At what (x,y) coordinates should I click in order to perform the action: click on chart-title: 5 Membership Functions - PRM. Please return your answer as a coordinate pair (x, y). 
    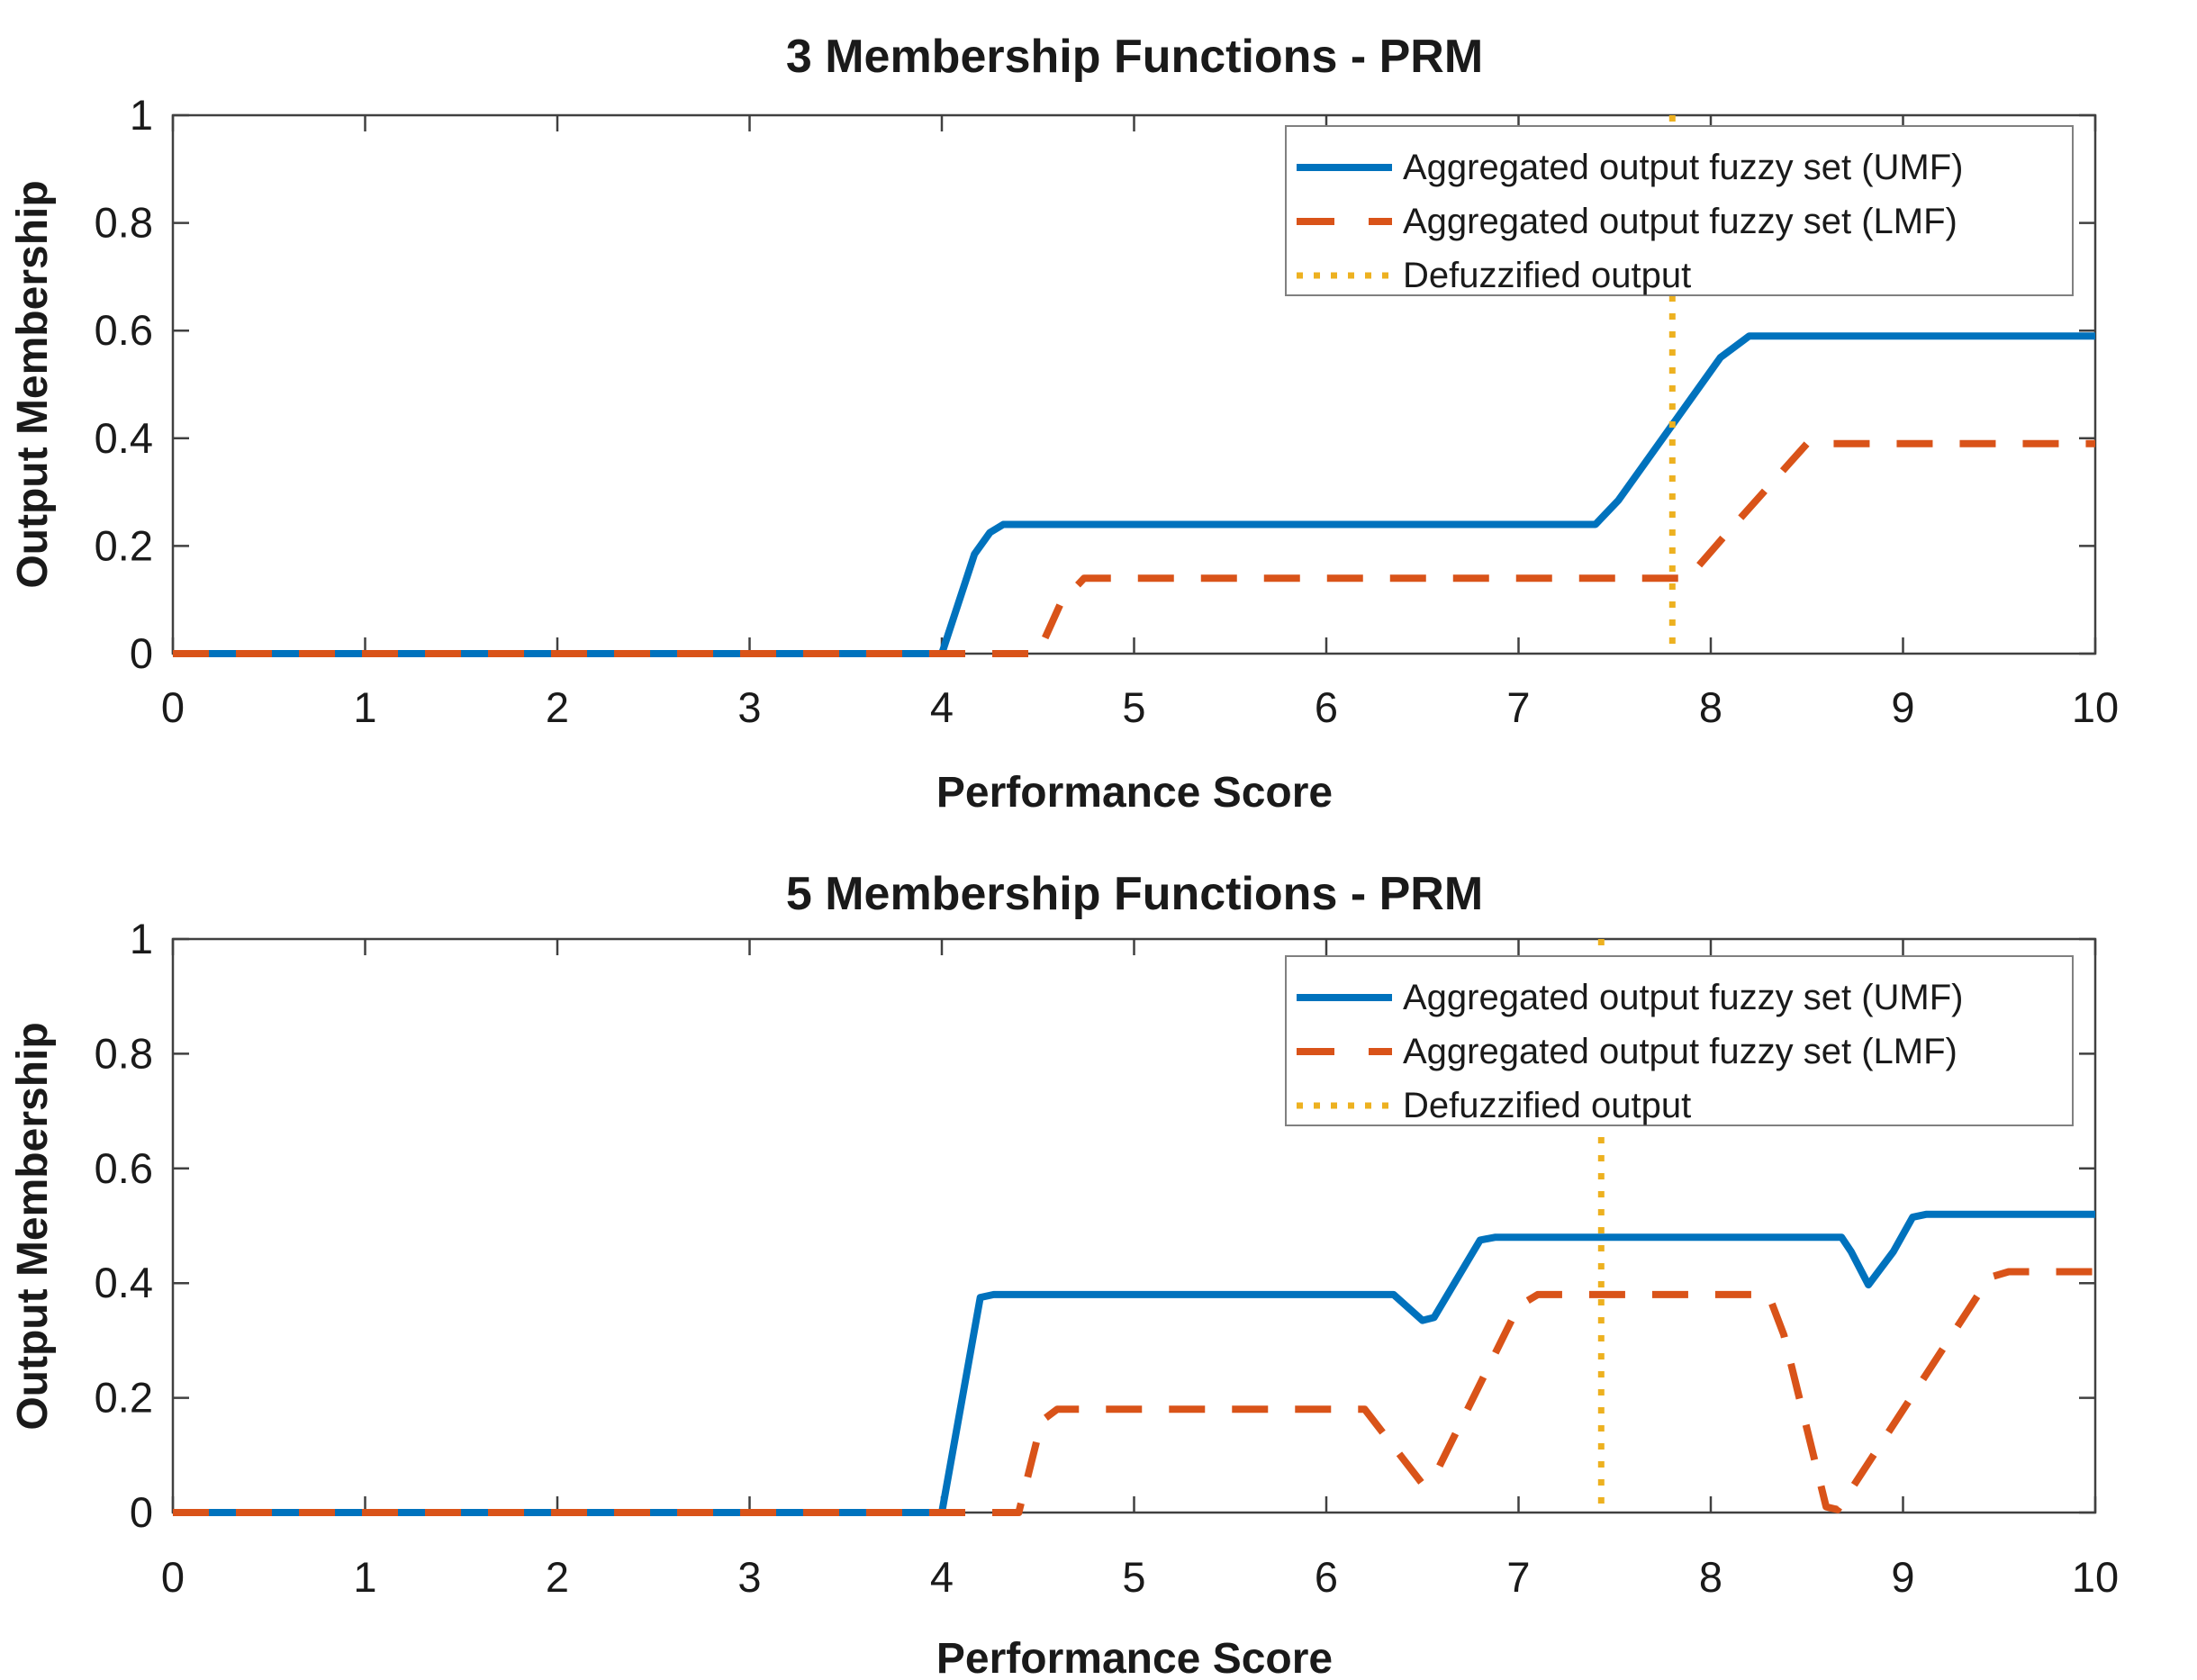
    Looking at the image, I should click on (1134, 894).